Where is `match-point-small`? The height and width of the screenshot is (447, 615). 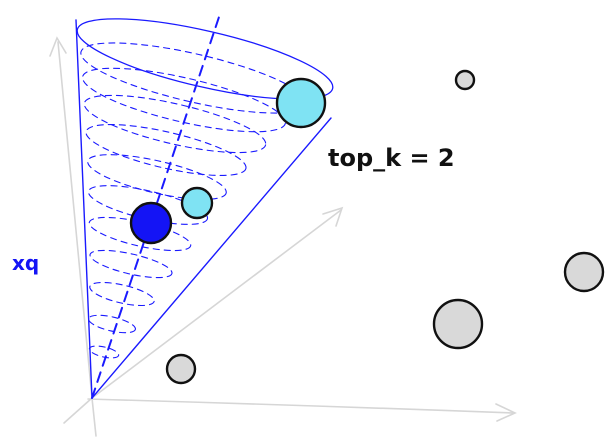
match-point-small is located at coordinates (197, 203).